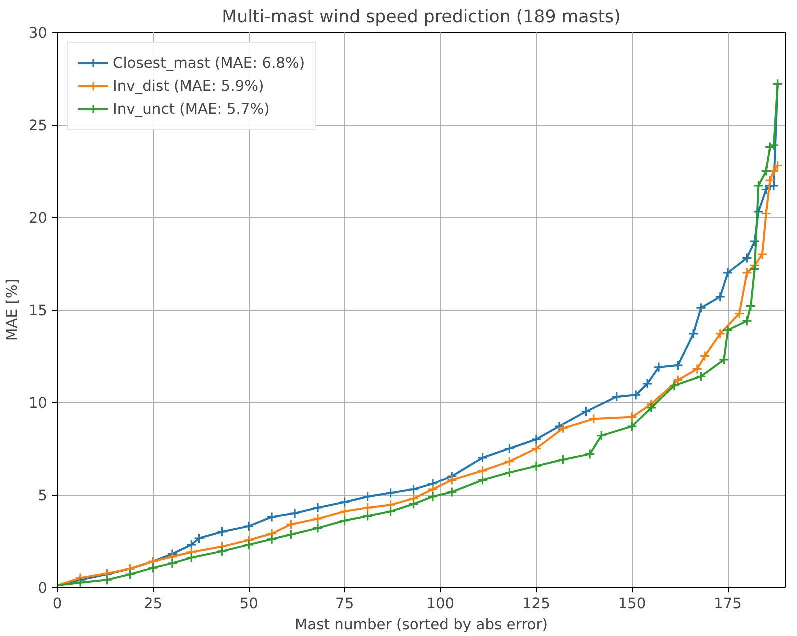  I want to click on y-tick-label: 0, so click(43, 588).